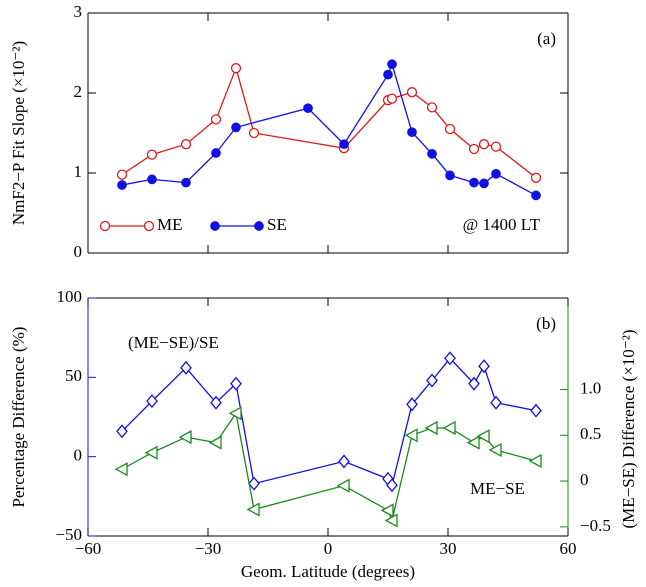 The height and width of the screenshot is (587, 646). I want to click on x-tick-label: 0, so click(328, 548).